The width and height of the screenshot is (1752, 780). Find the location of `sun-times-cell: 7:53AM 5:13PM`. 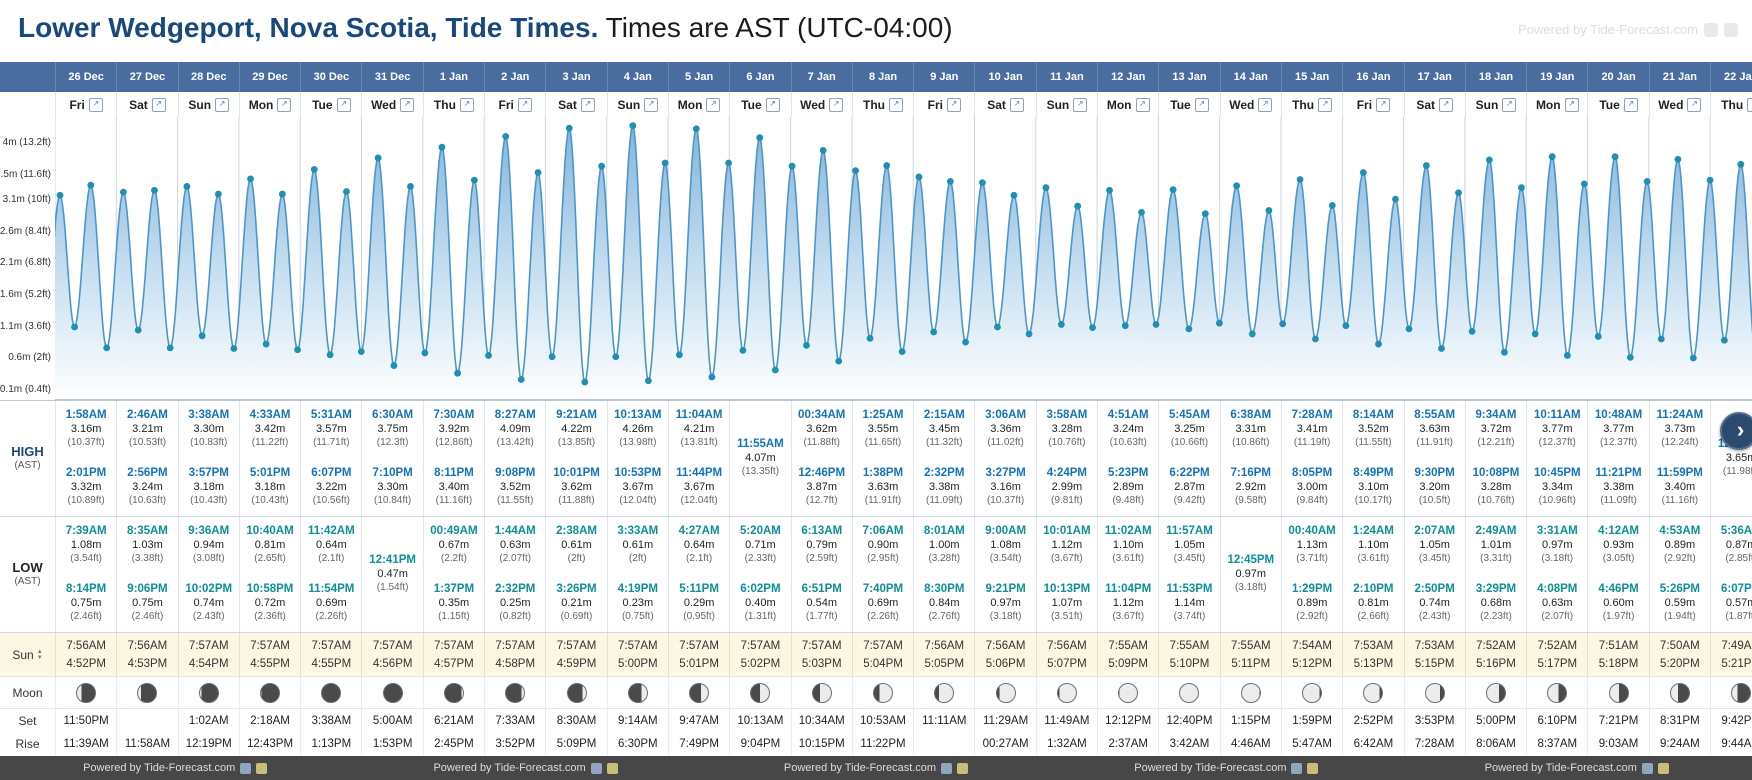

sun-times-cell: 7:53AM 5:13PM is located at coordinates (1372, 655).